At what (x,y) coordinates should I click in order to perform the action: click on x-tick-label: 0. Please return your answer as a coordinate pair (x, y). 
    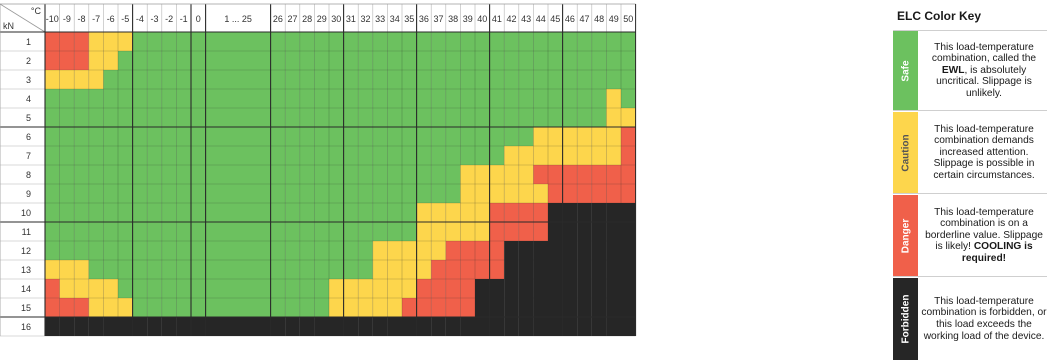
    Looking at the image, I should click on (198, 19).